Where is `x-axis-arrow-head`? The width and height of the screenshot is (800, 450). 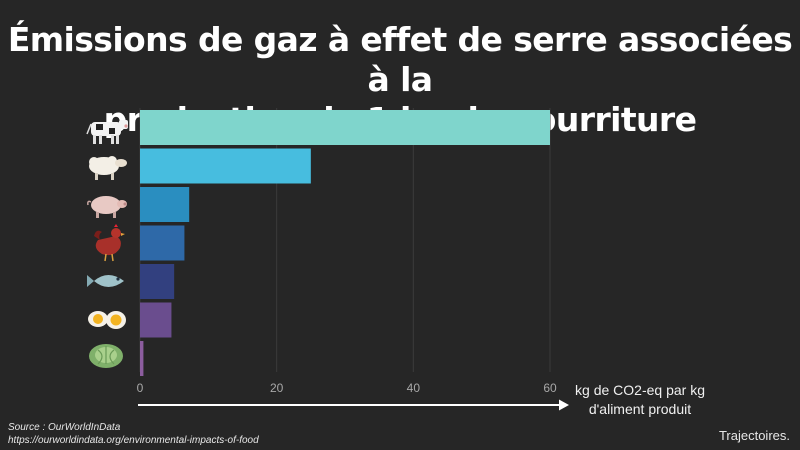 x-axis-arrow-head is located at coordinates (564, 405).